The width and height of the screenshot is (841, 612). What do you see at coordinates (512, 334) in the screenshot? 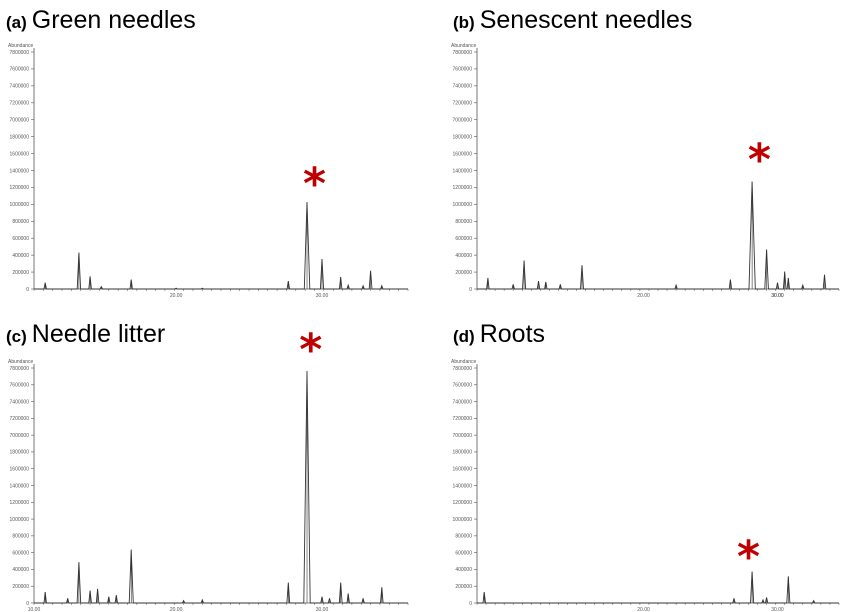
I see `panel-name-d: Roots` at bounding box center [512, 334].